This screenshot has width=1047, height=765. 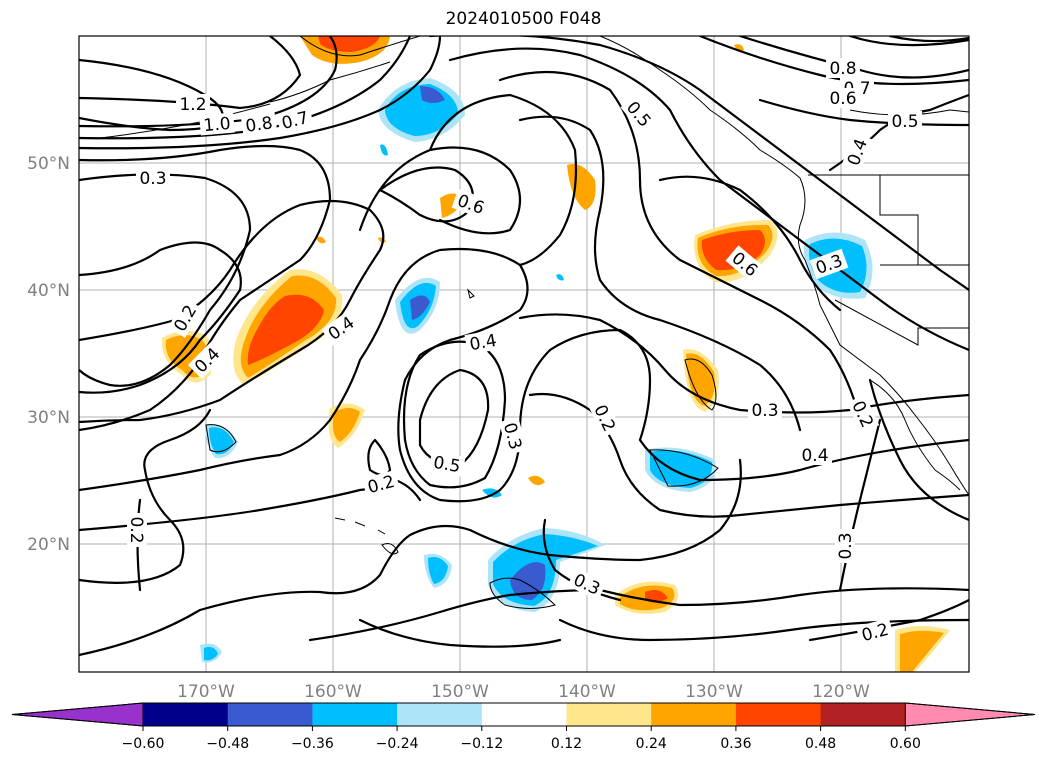 I want to click on colorbar-tick-label: −0.36, so click(x=312, y=744).